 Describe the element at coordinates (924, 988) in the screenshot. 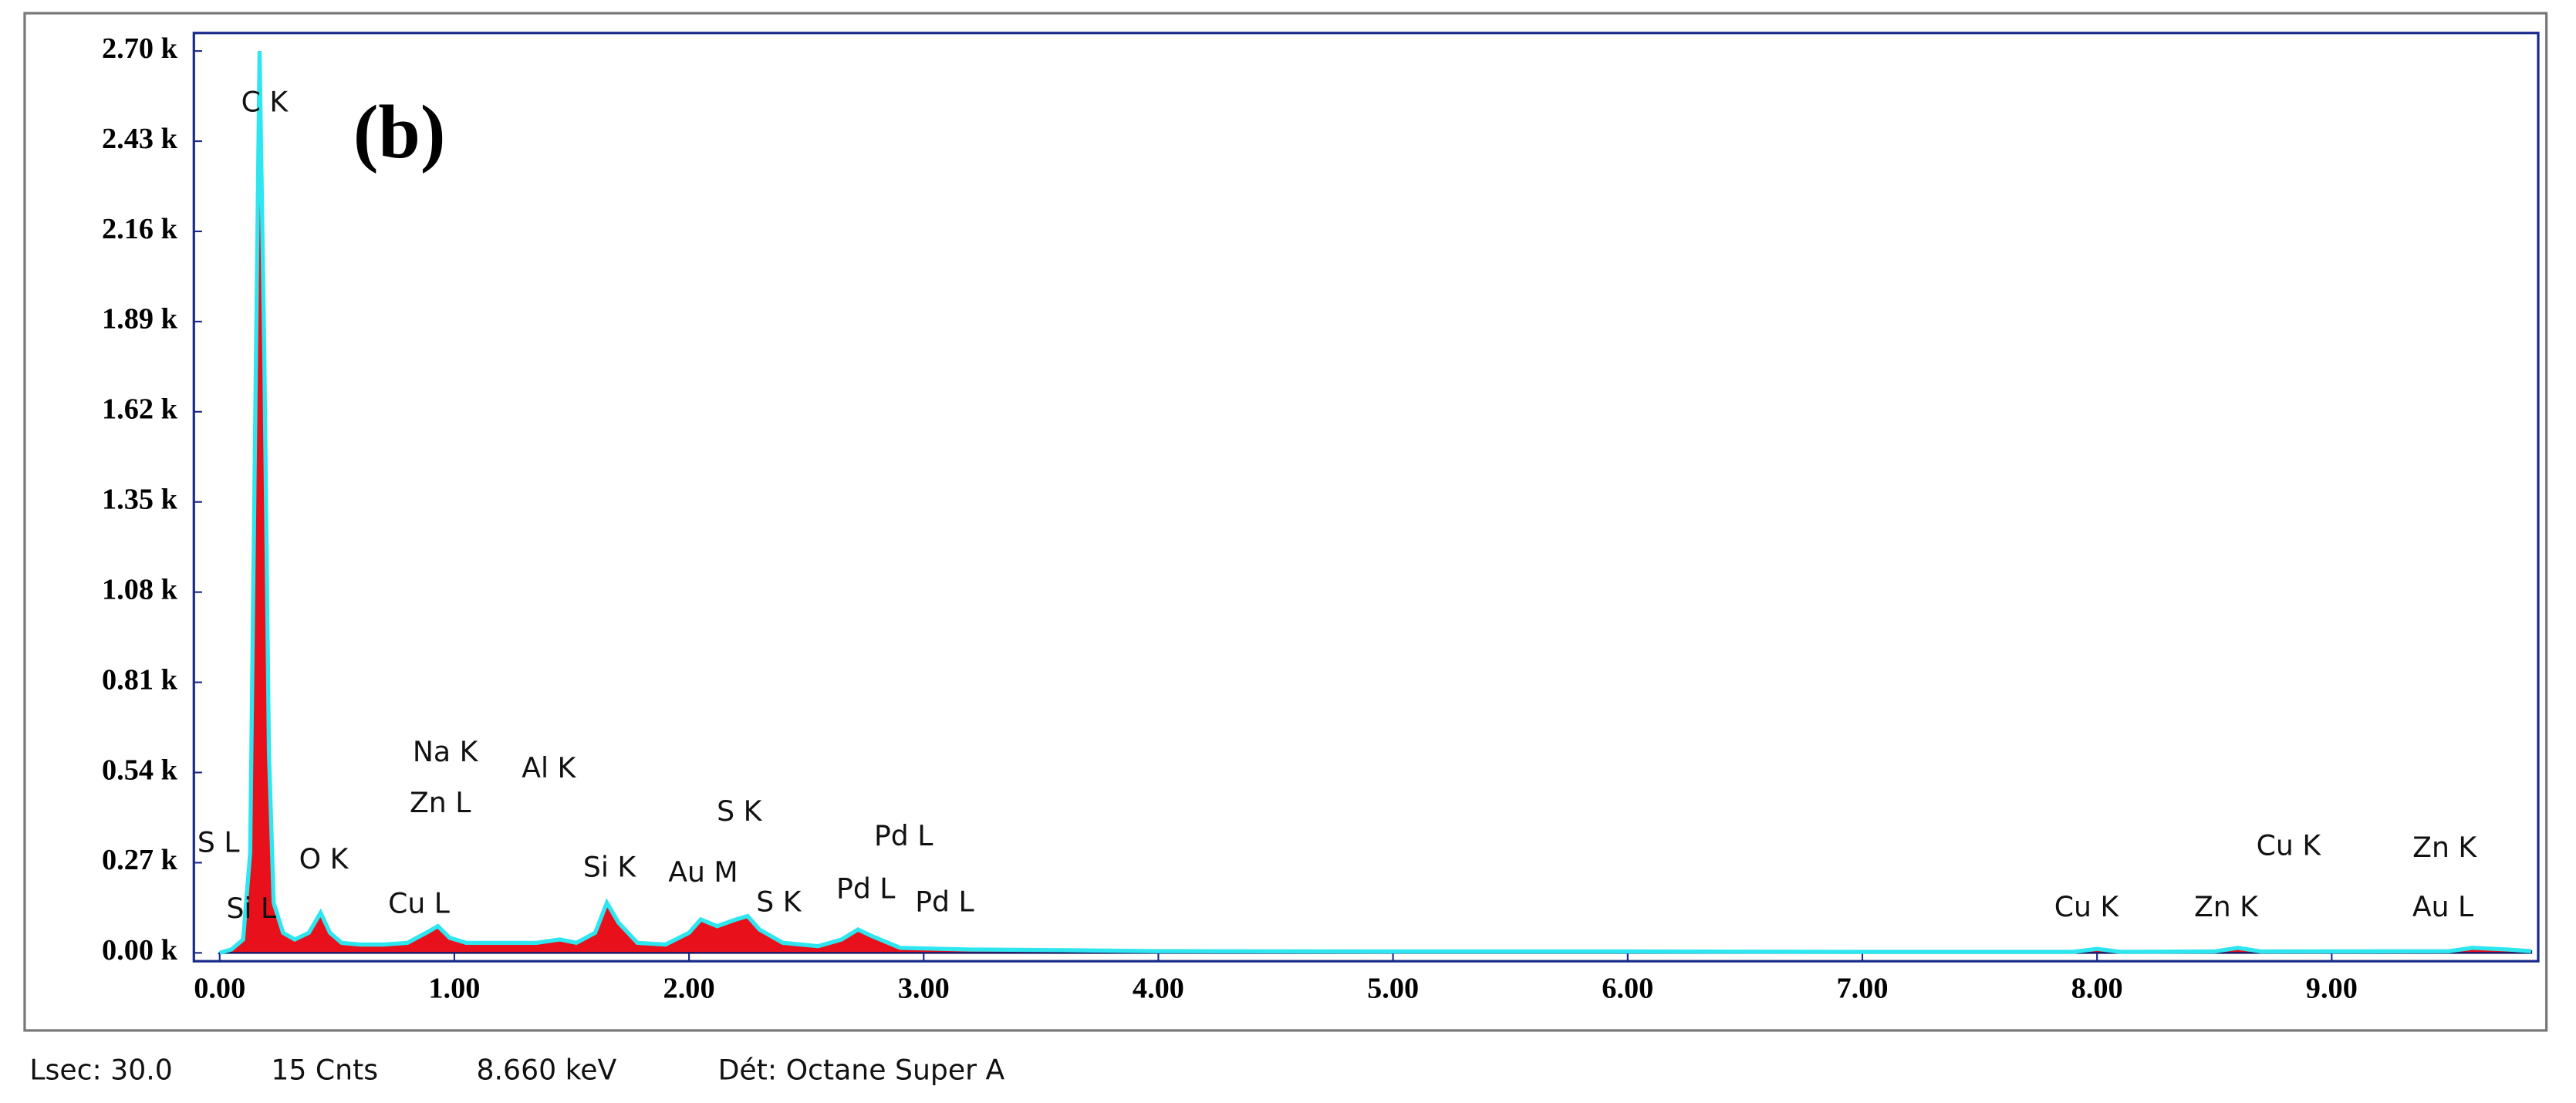

I see `x-tick-label: 3.00` at that location.